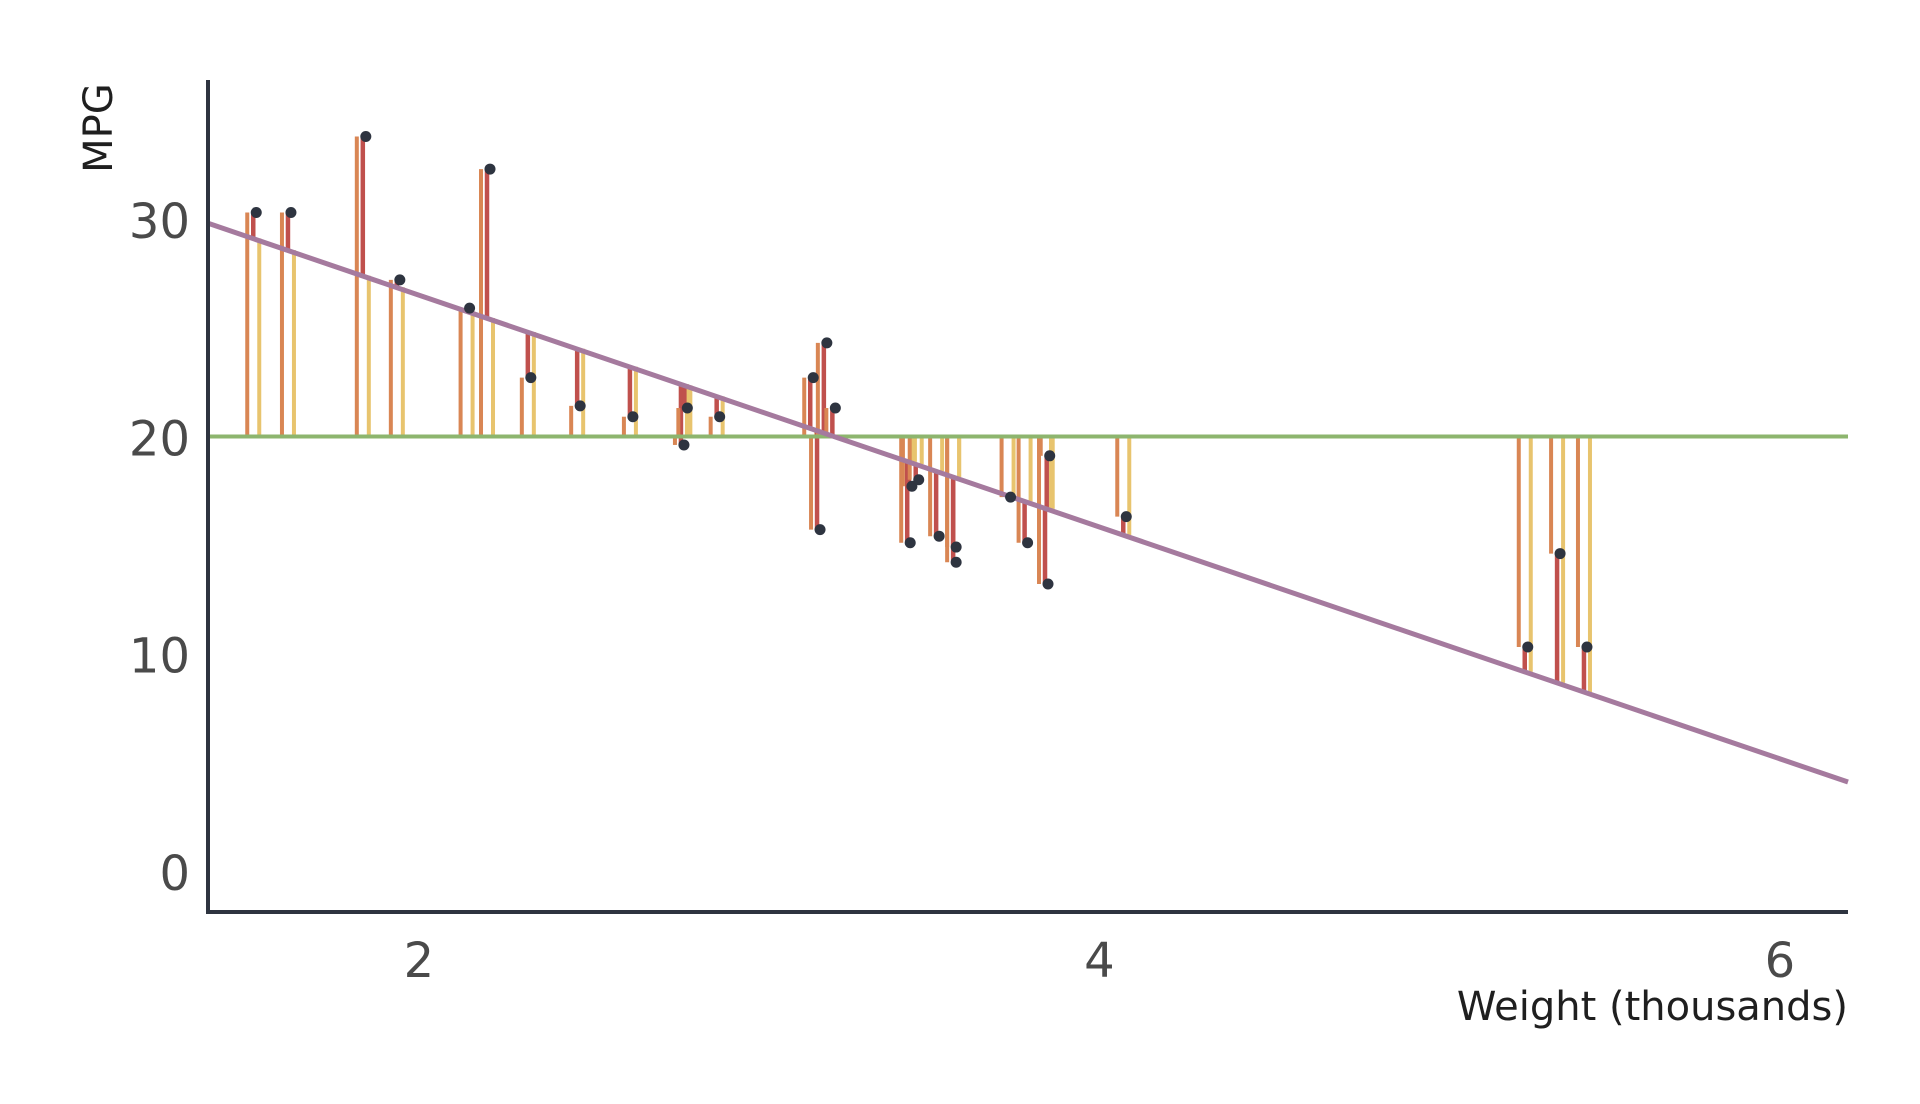 The image size is (1920, 1104). Describe the element at coordinates (1652, 1007) in the screenshot. I see `x-axis-title: Weight (thousands)` at that location.